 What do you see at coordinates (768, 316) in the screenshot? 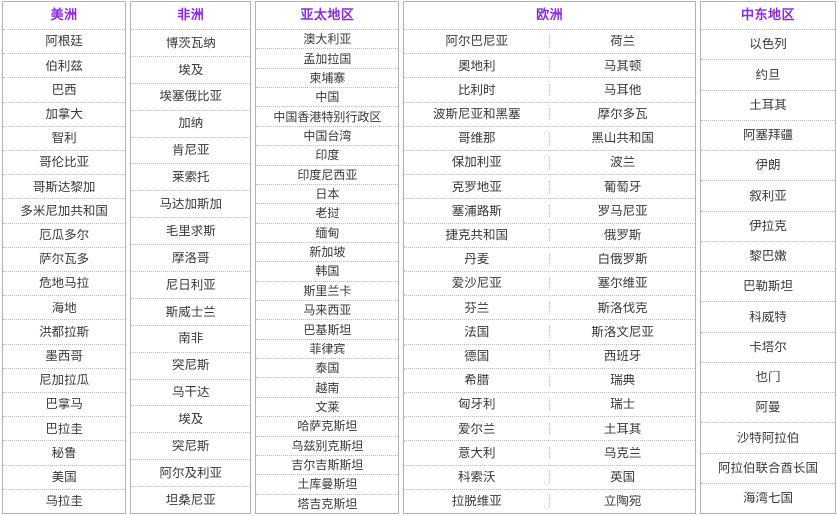
I see `table-row: 科威特` at bounding box center [768, 316].